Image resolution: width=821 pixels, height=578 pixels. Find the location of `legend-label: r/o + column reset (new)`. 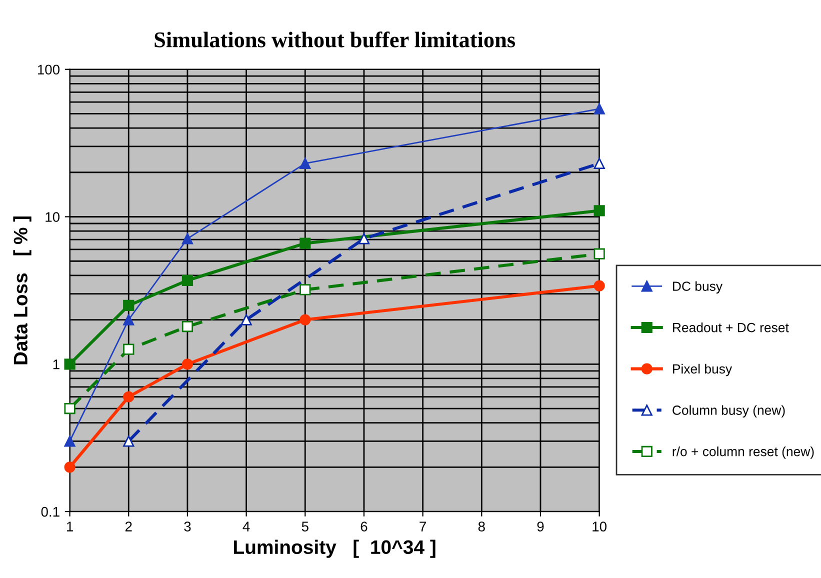

legend-label: r/o + column reset (new) is located at coordinates (743, 452).